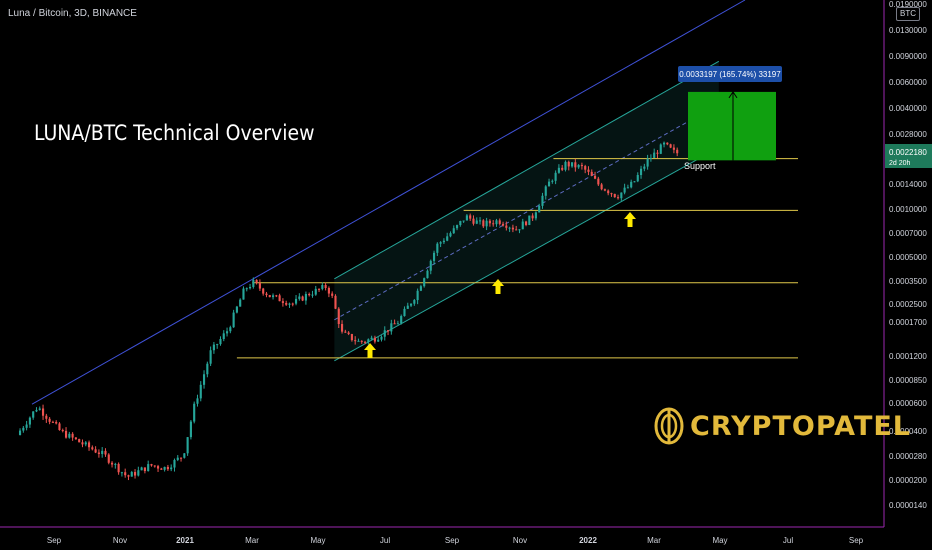  I want to click on support-label: Support, so click(700, 166).